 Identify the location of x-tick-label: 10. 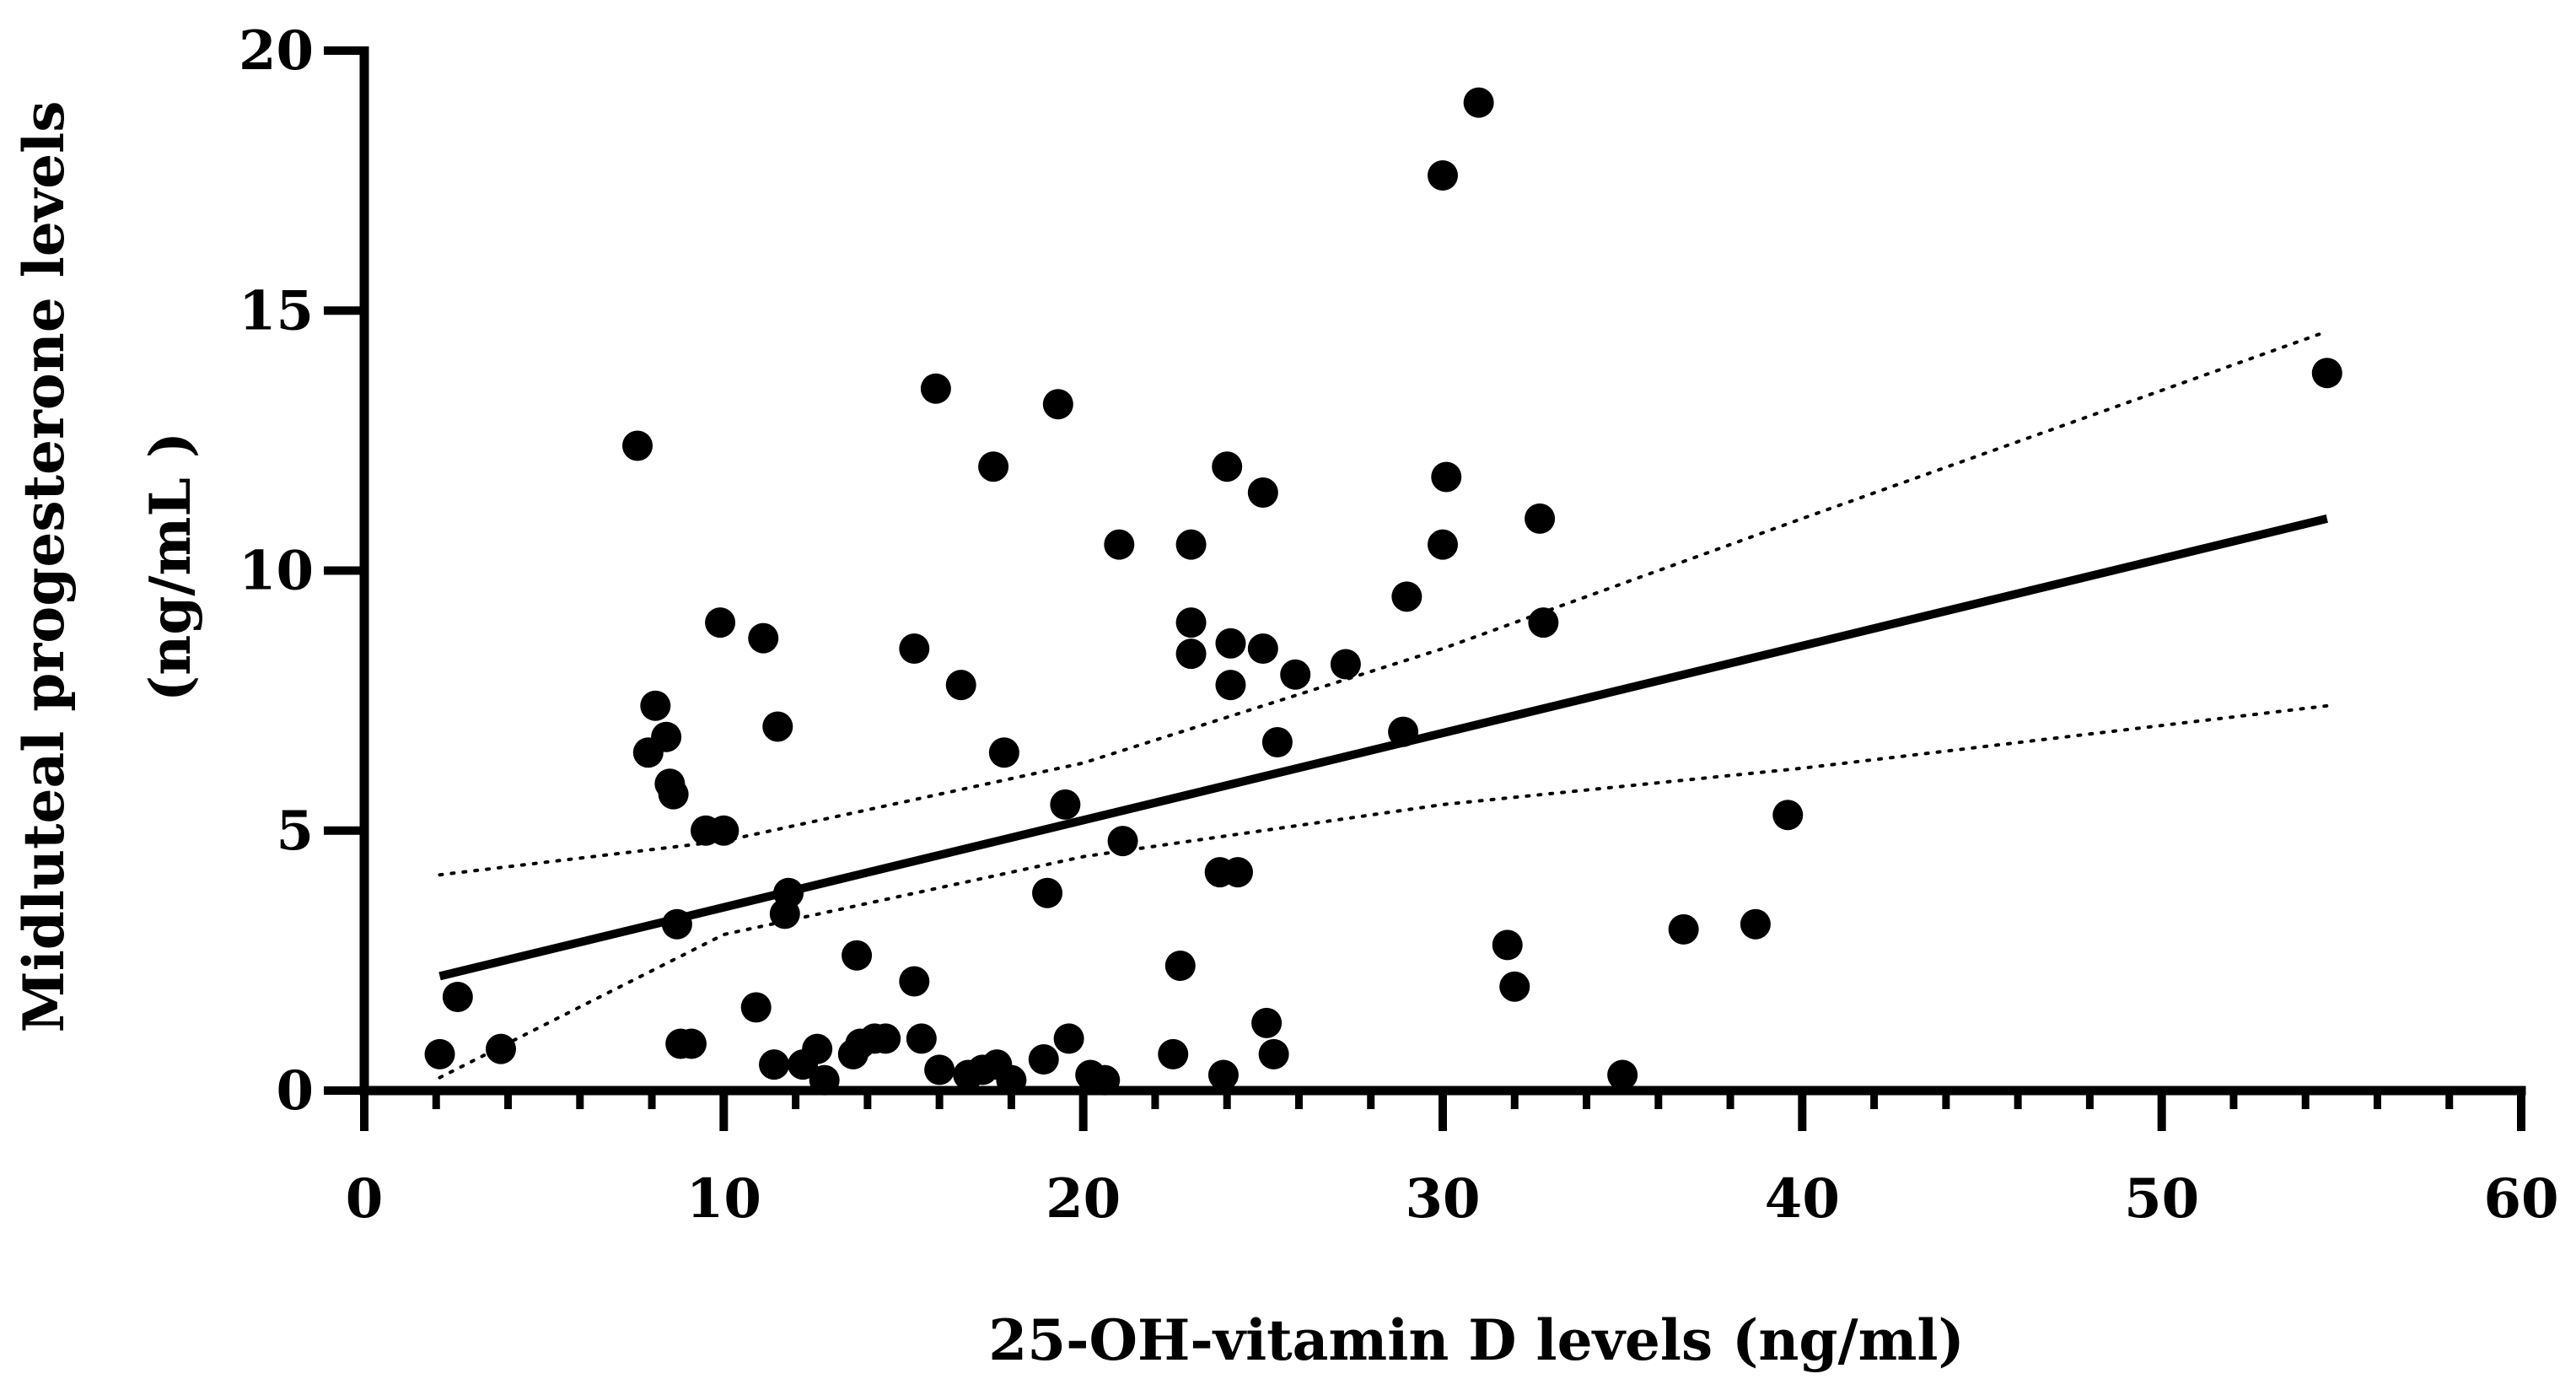
(723, 1199).